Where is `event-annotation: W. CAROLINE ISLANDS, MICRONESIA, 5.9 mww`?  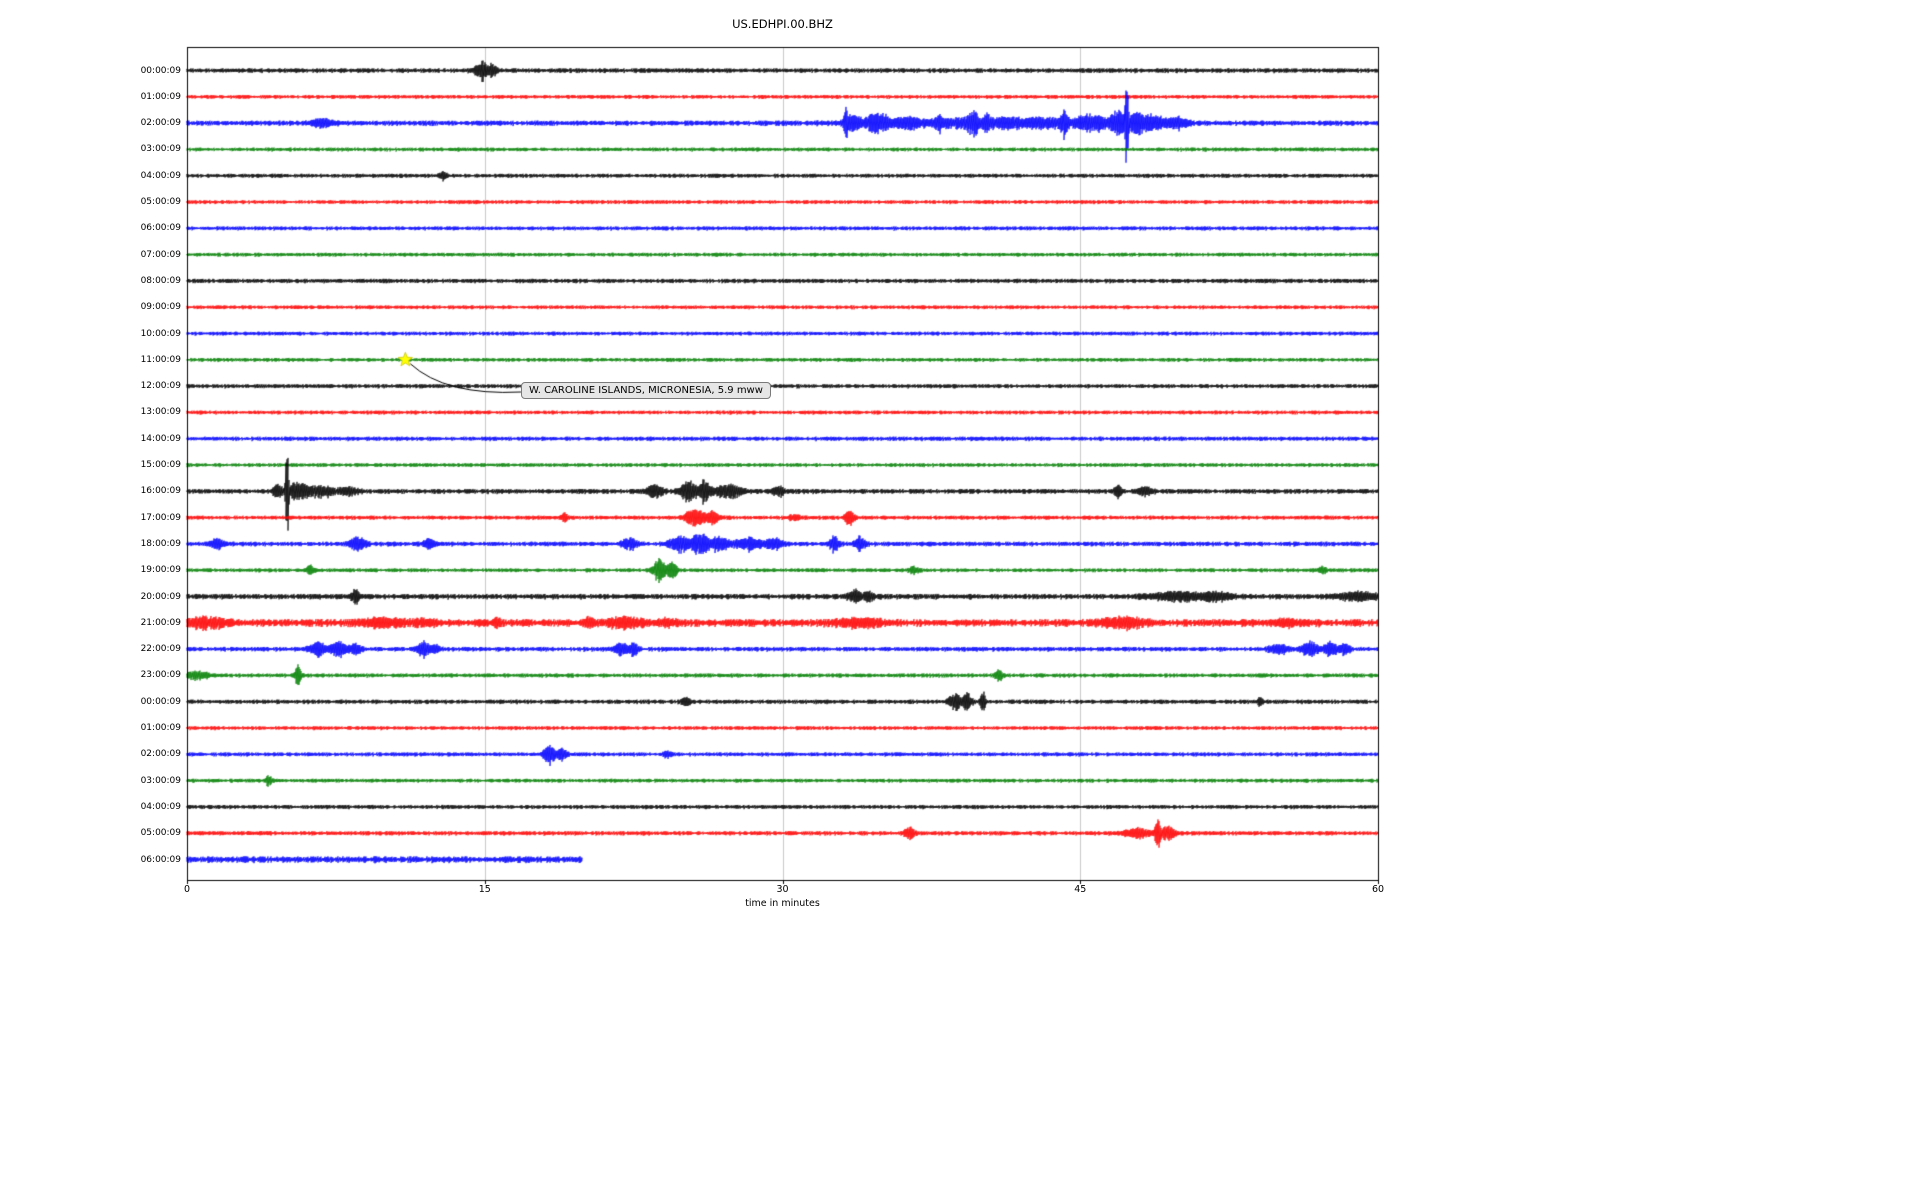 event-annotation: W. CAROLINE ISLANDS, MICRONESIA, 5.9 mww is located at coordinates (646, 390).